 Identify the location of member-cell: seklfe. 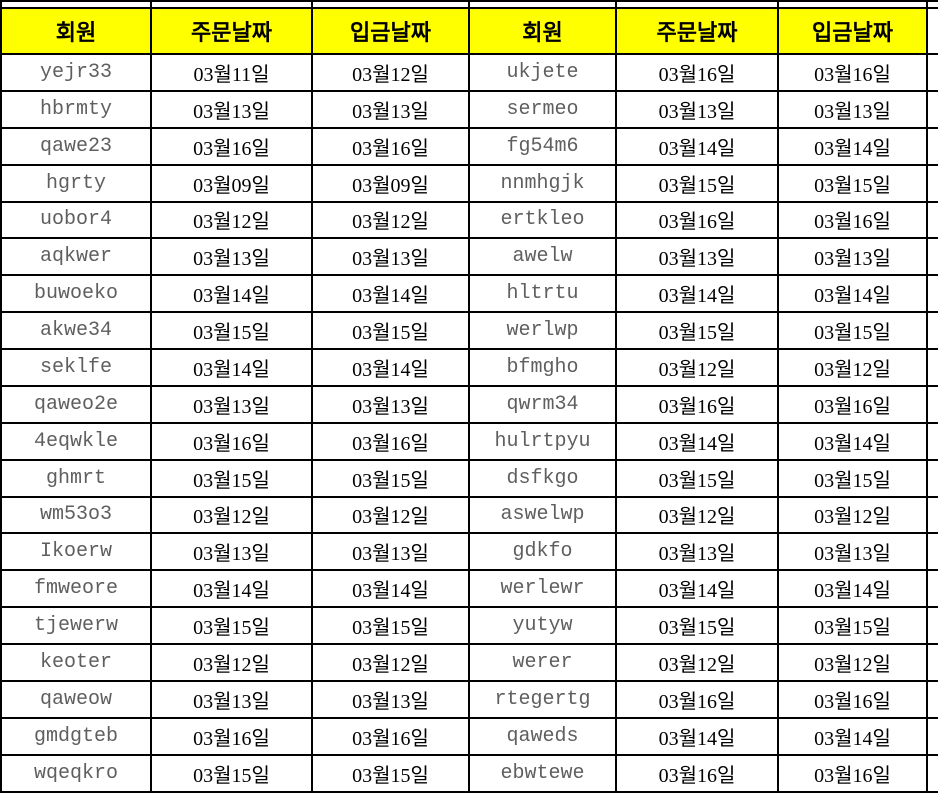
(76, 367).